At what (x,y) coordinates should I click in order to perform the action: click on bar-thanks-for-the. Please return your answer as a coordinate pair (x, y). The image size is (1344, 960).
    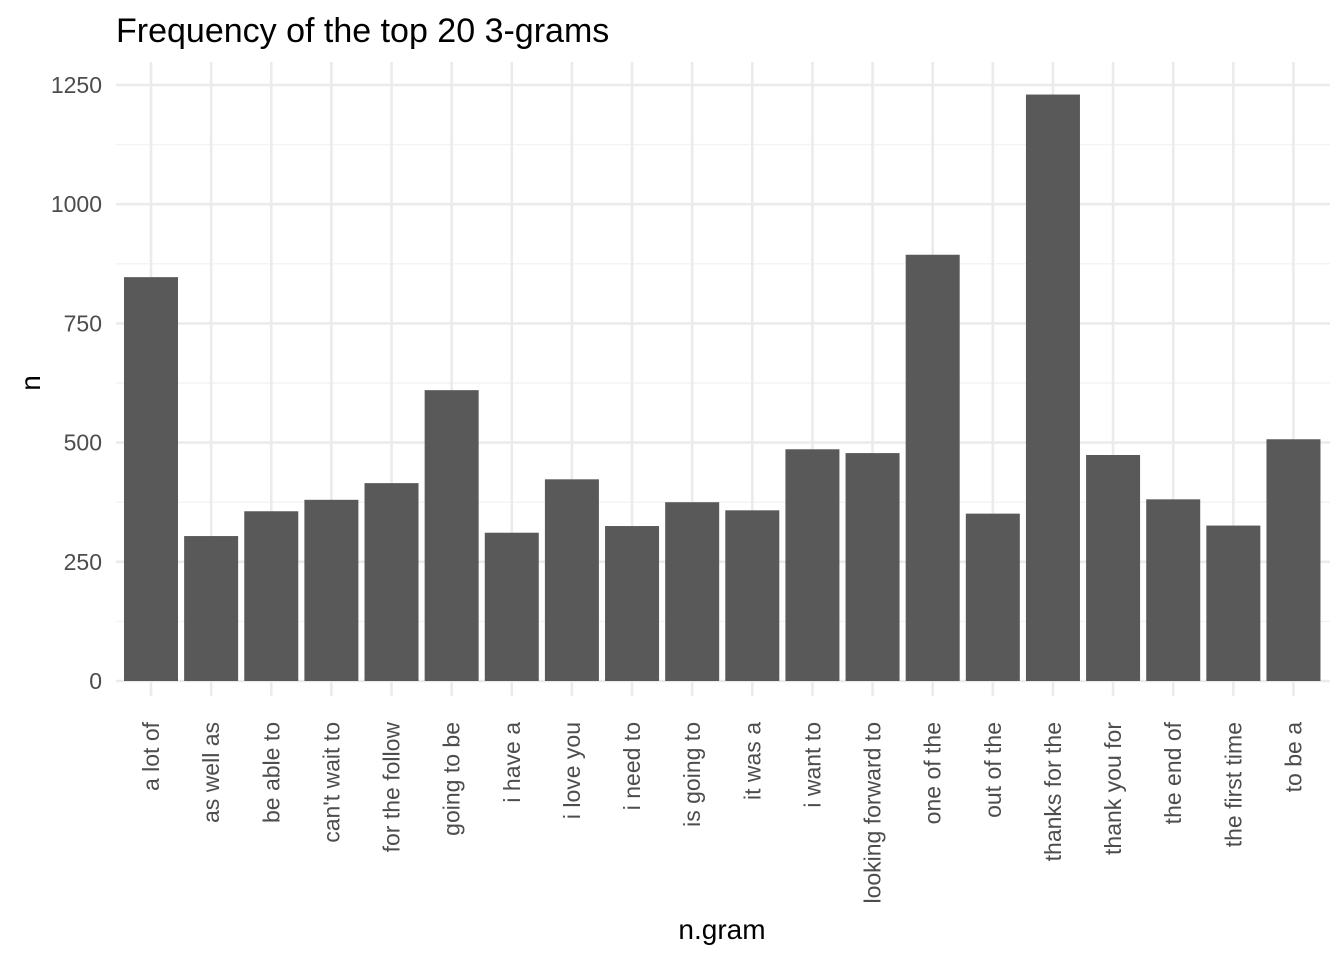
    Looking at the image, I should click on (1052, 387).